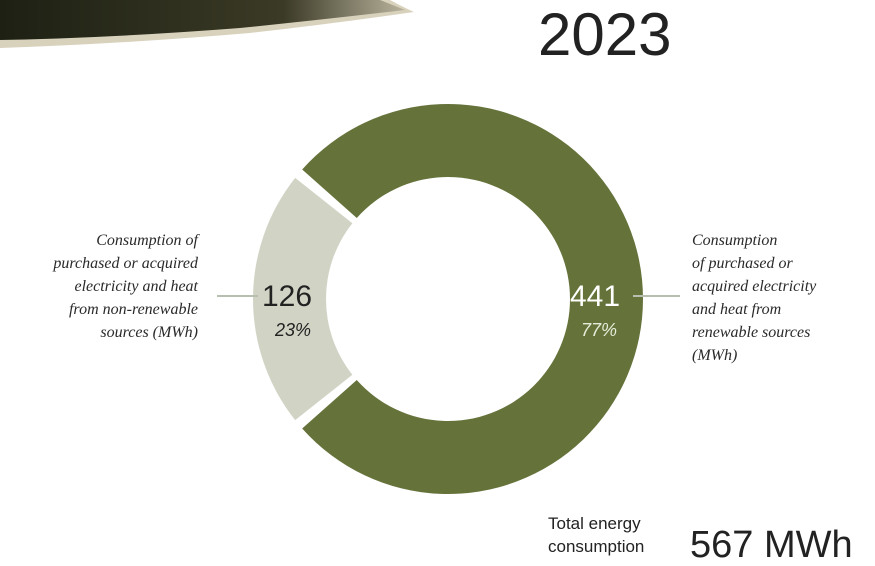  What do you see at coordinates (751, 332) in the screenshot?
I see `label-line: renewable sources` at bounding box center [751, 332].